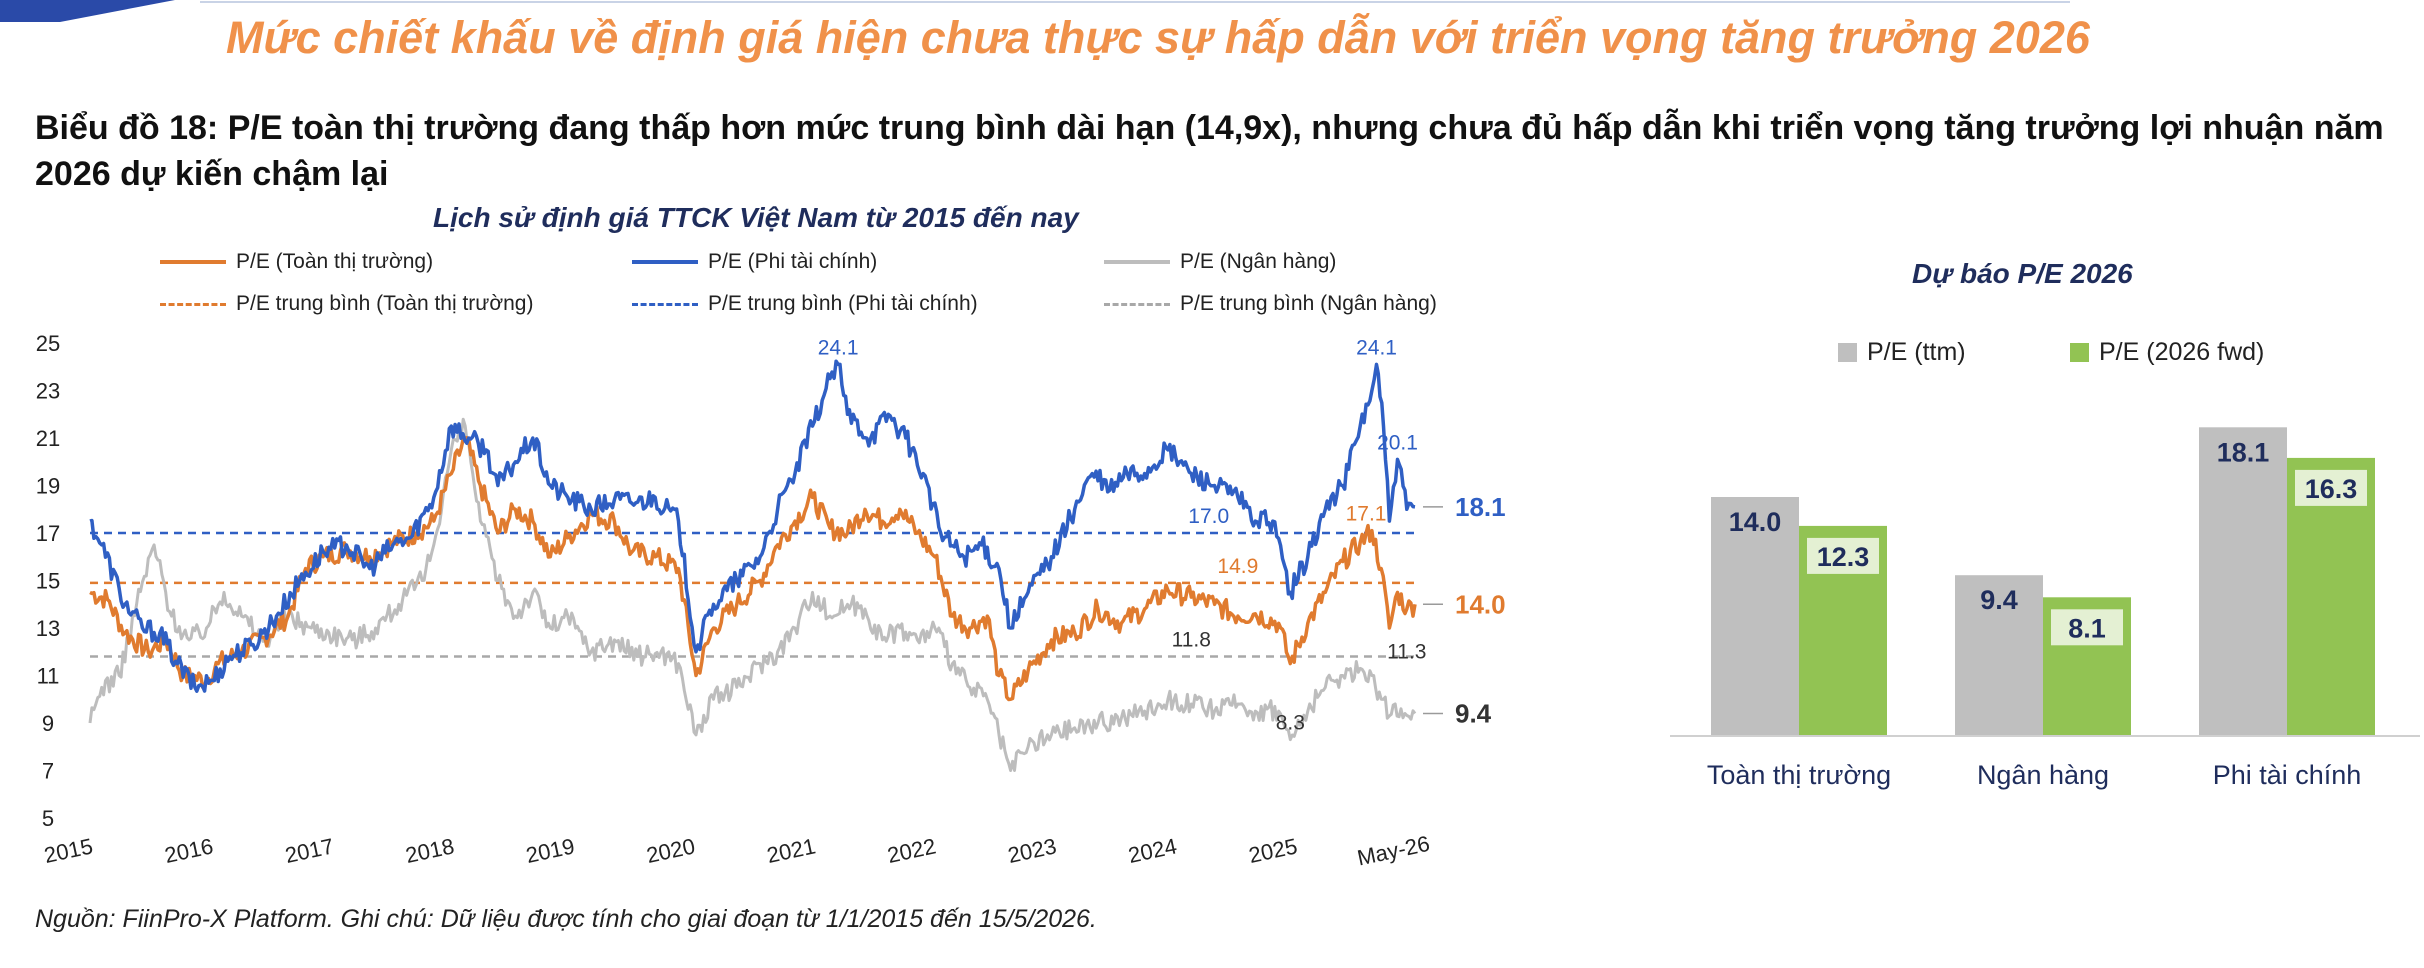 The image size is (2424, 968). What do you see at coordinates (1393, 851) in the screenshot?
I see `x-tick-label: May-26` at bounding box center [1393, 851].